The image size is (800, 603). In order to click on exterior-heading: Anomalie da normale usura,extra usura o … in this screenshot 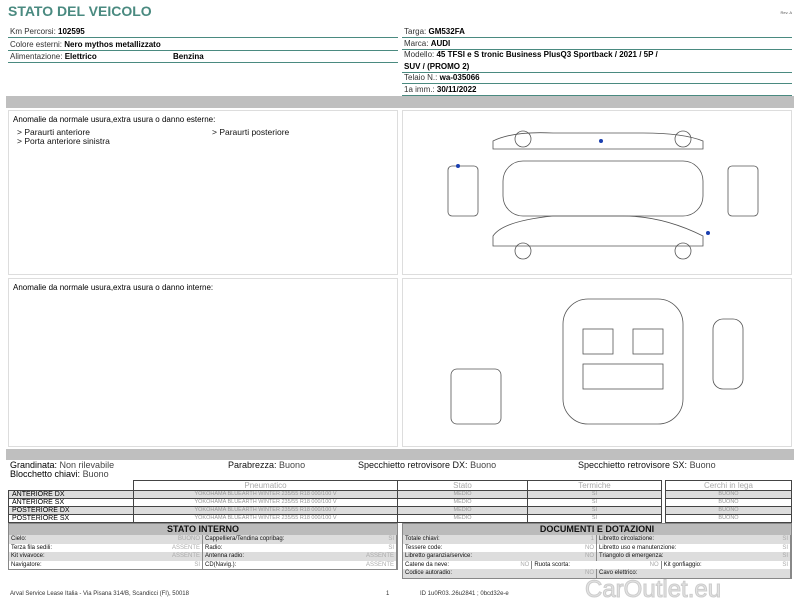, I will do `click(114, 119)`.